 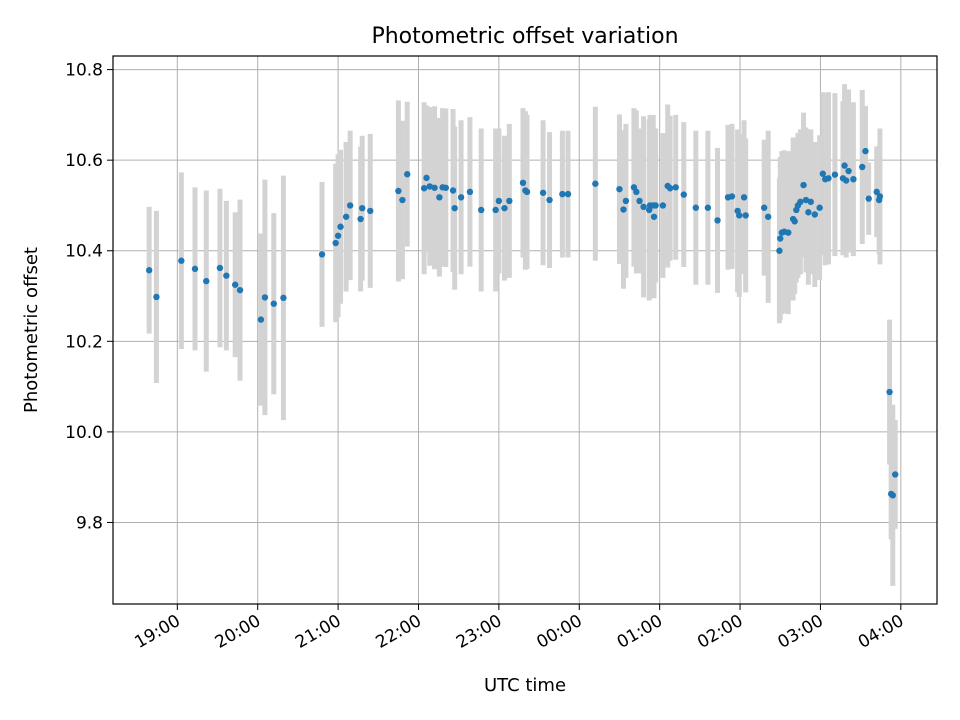 I want to click on y-axis-ticks: 9.8 10.0 10.2 10.4 10.6 10.8, so click(x=89, y=297).